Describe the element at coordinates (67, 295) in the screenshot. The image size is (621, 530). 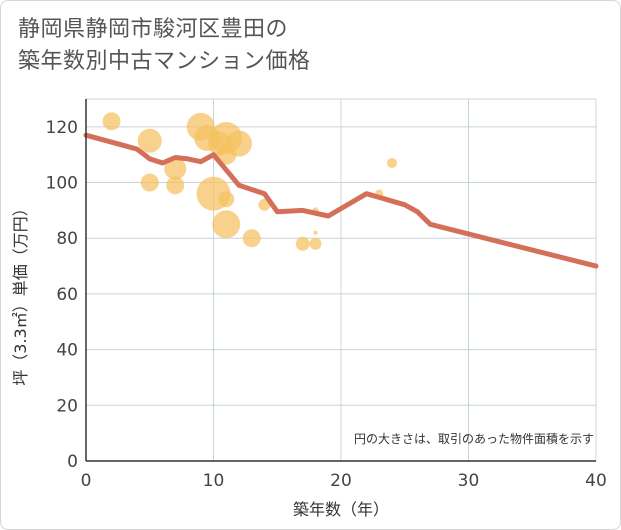
I see `y-tick-label: 60` at that location.